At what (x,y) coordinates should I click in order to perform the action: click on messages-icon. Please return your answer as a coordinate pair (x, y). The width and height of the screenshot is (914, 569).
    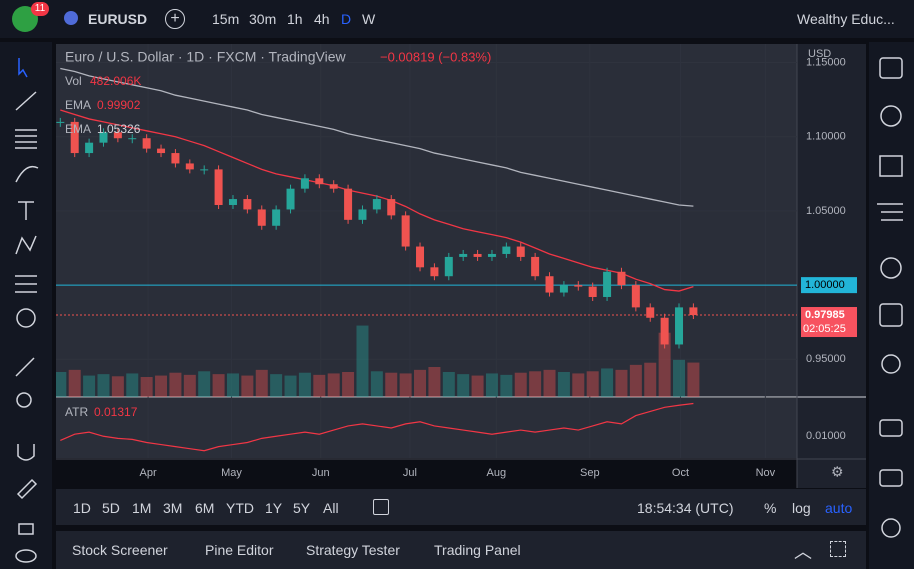
    Looking at the image, I should click on (891, 478).